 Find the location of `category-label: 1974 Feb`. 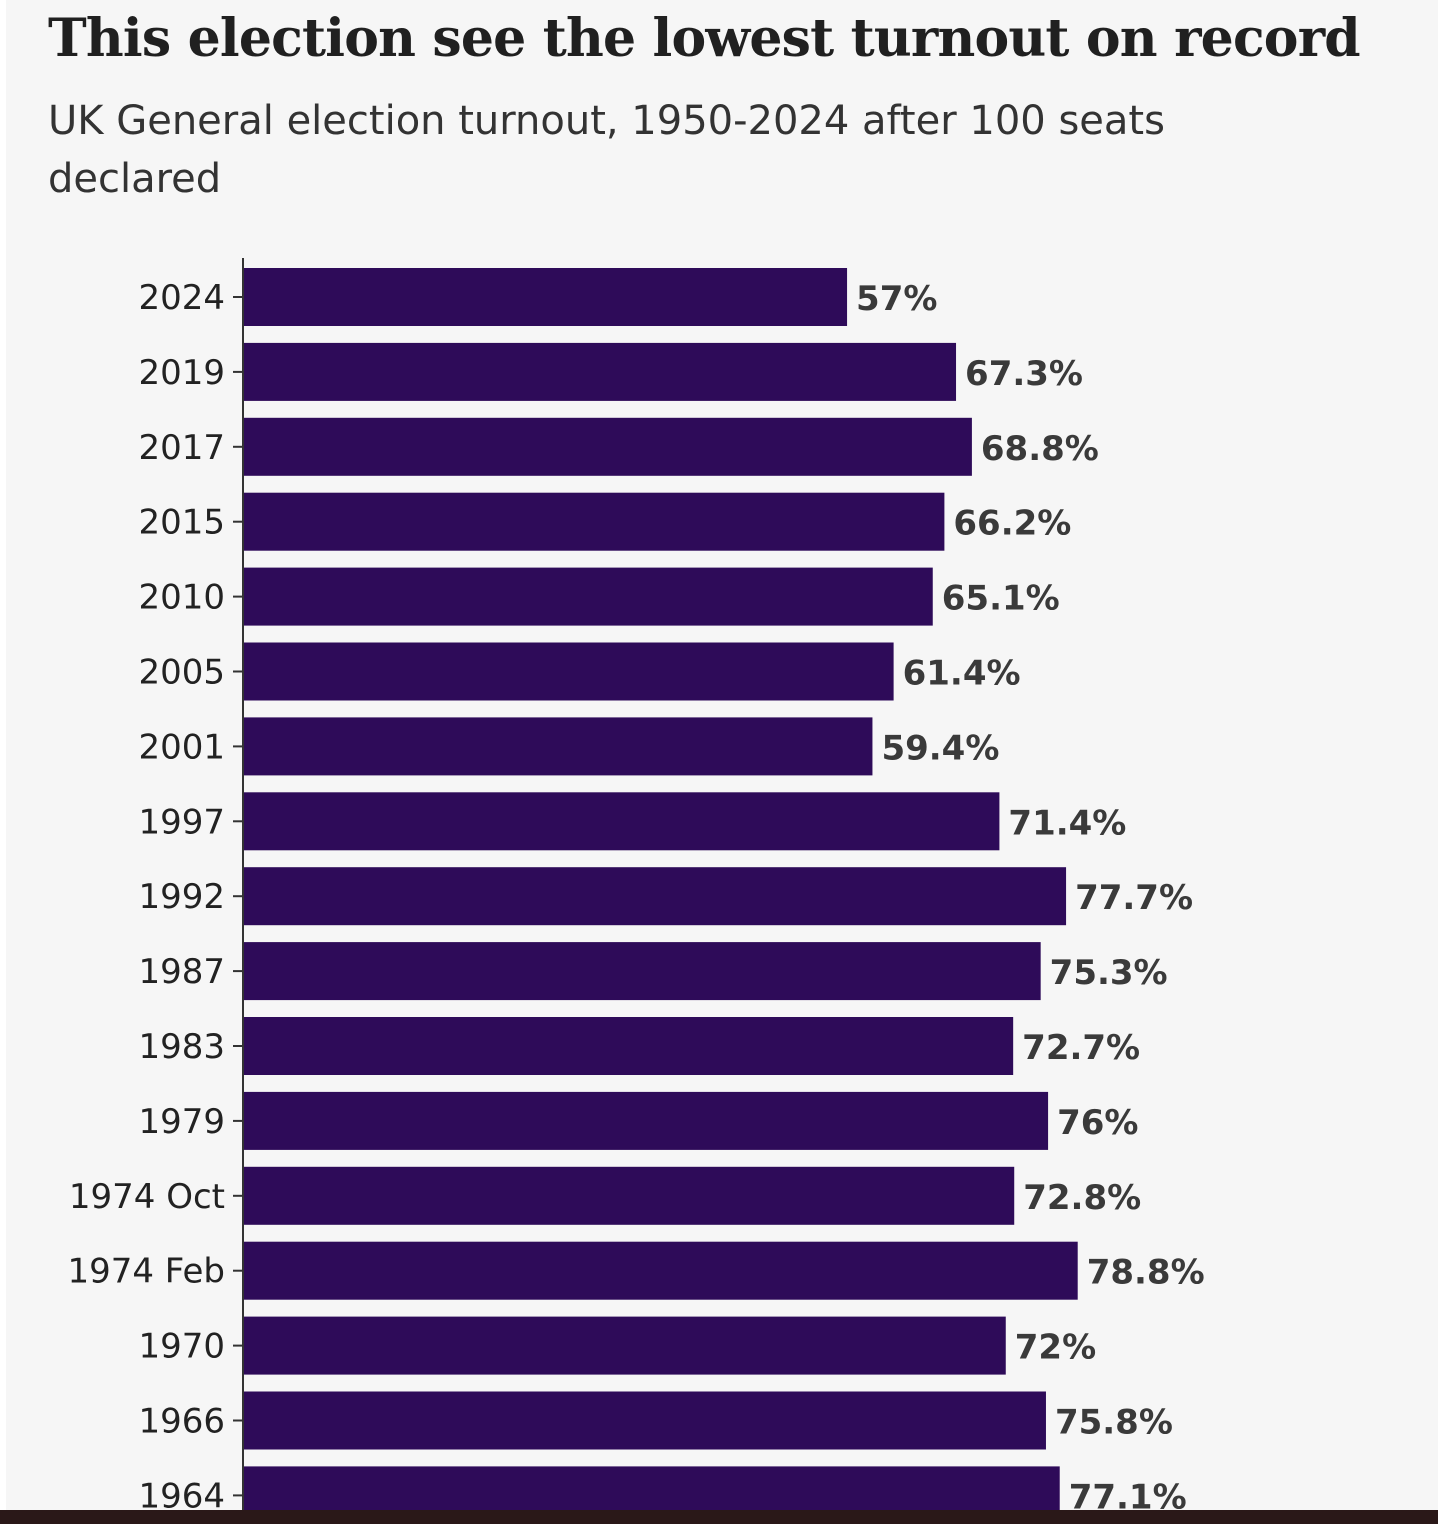

category-label: 1974 Feb is located at coordinates (146, 1272).